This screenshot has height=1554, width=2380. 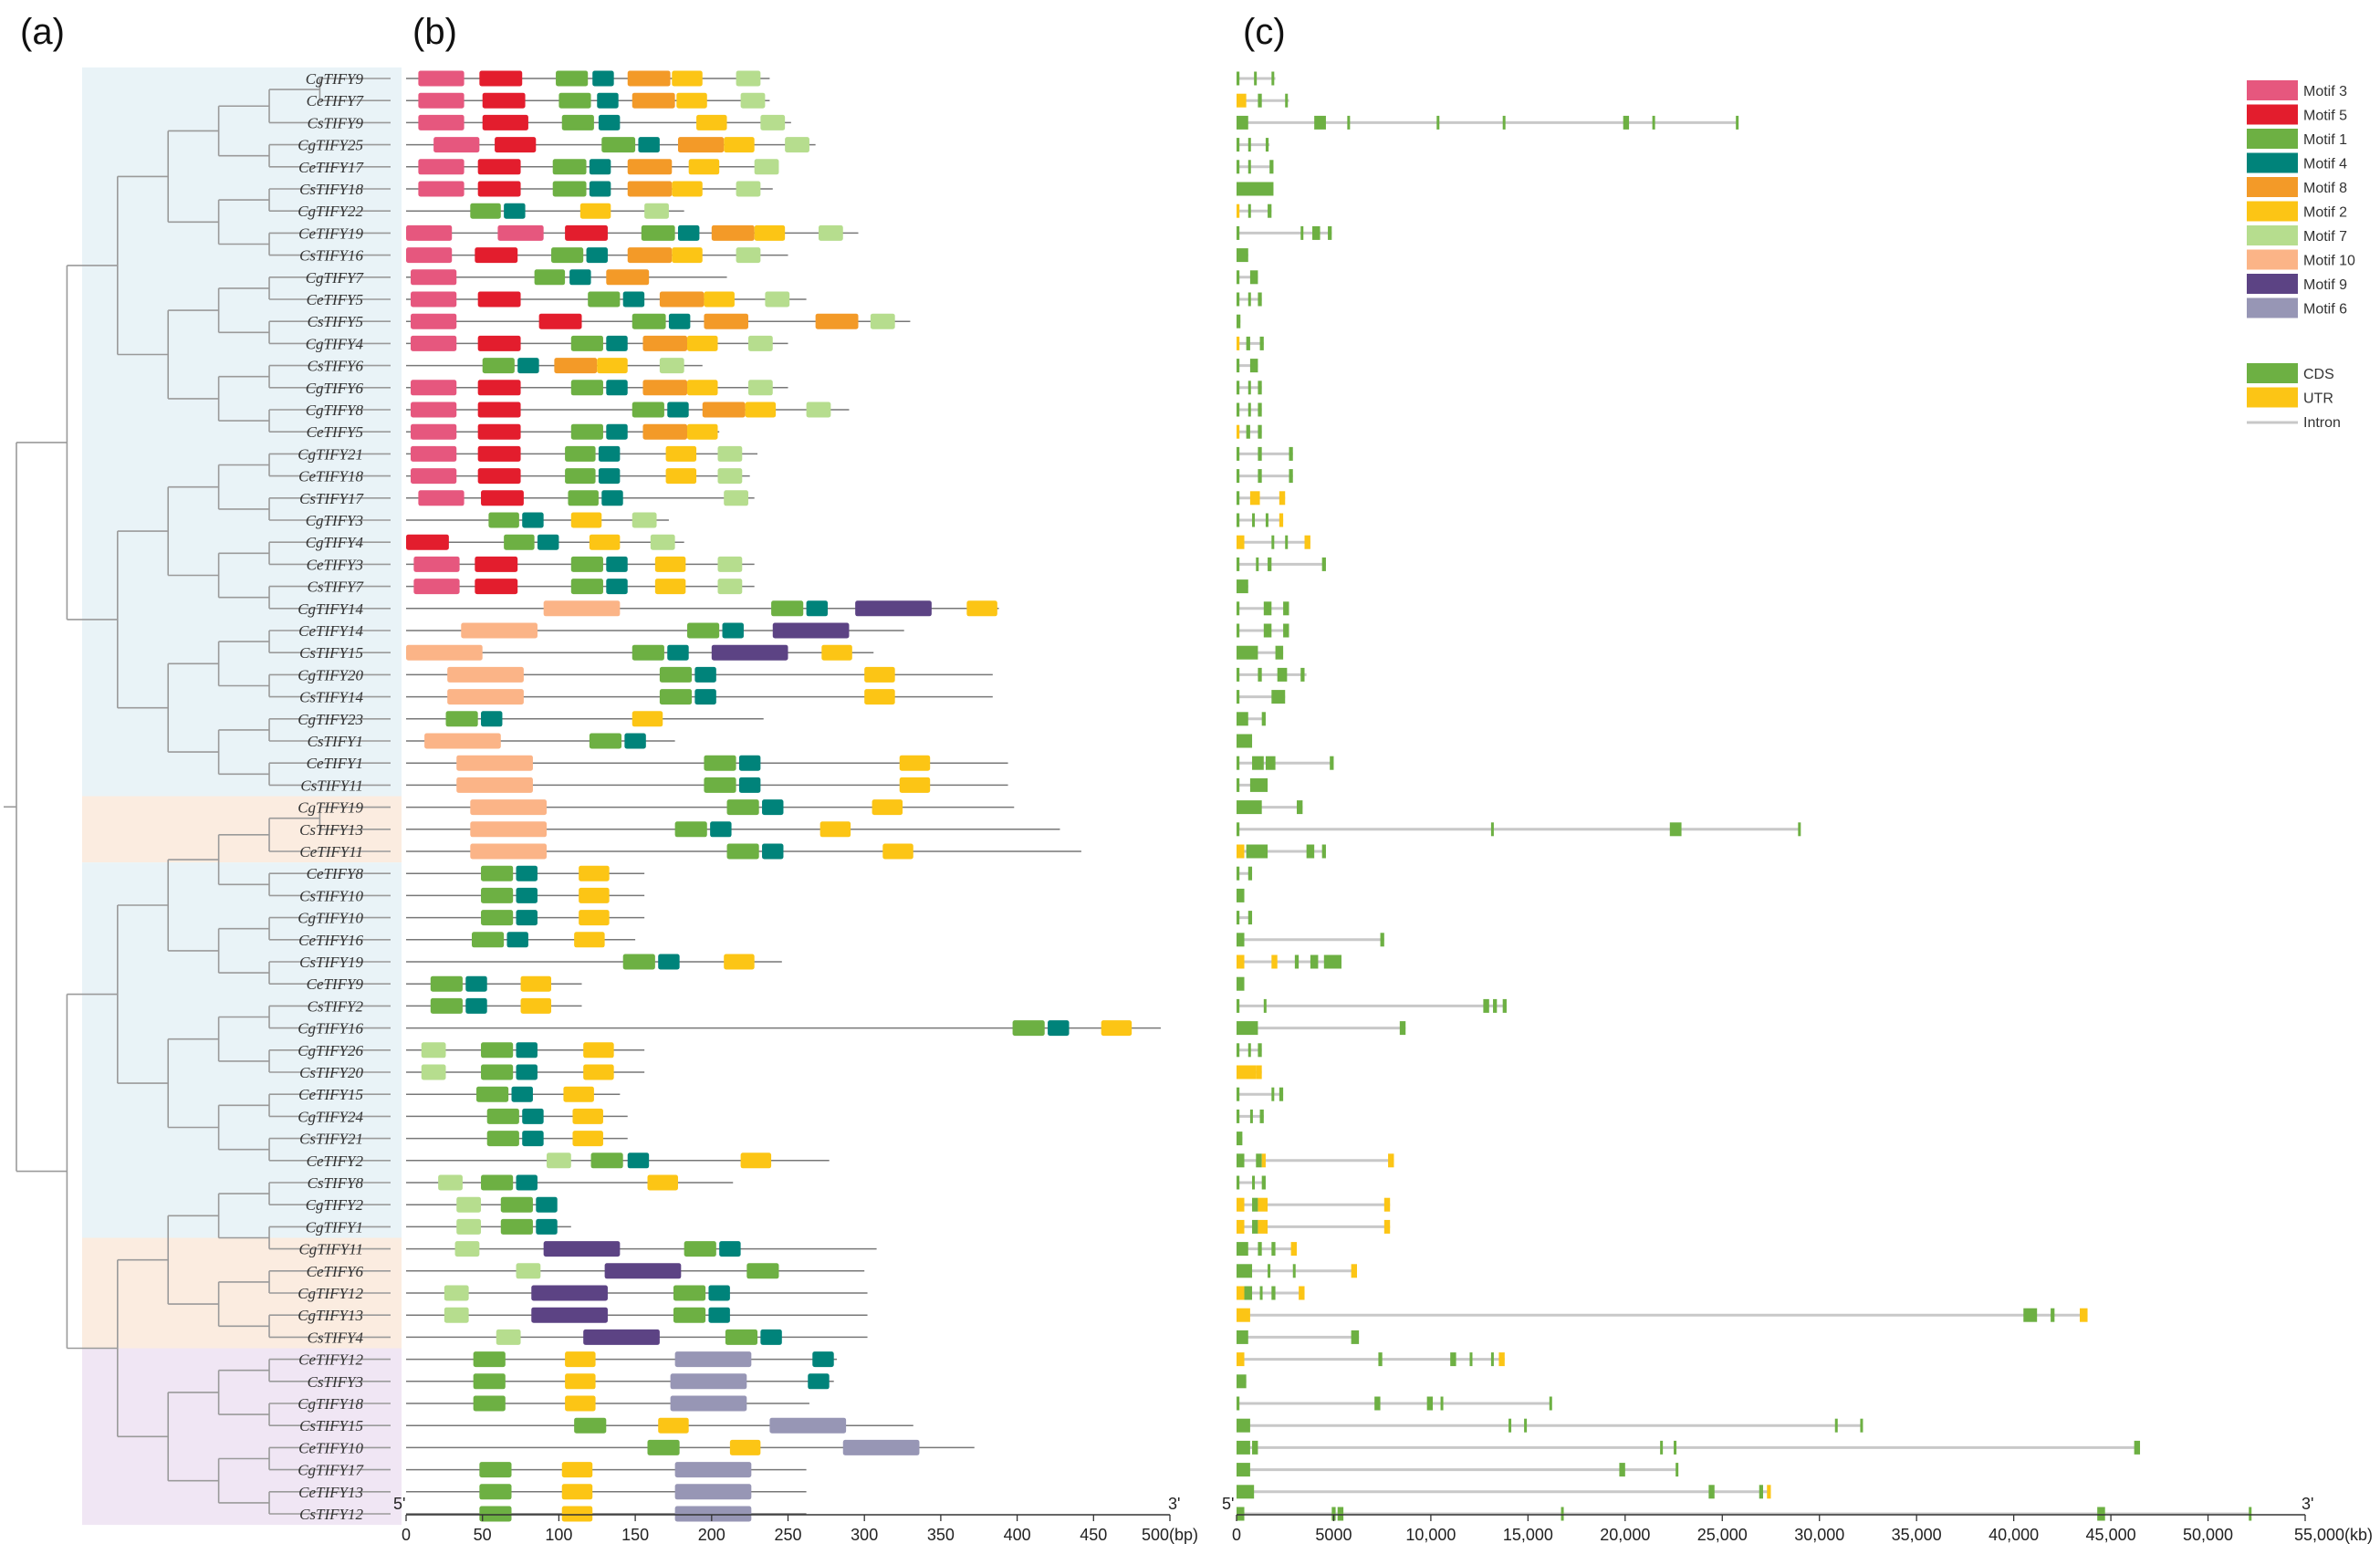 What do you see at coordinates (331, 963) in the screenshot?
I see `gene-label: CsTIFY19` at bounding box center [331, 963].